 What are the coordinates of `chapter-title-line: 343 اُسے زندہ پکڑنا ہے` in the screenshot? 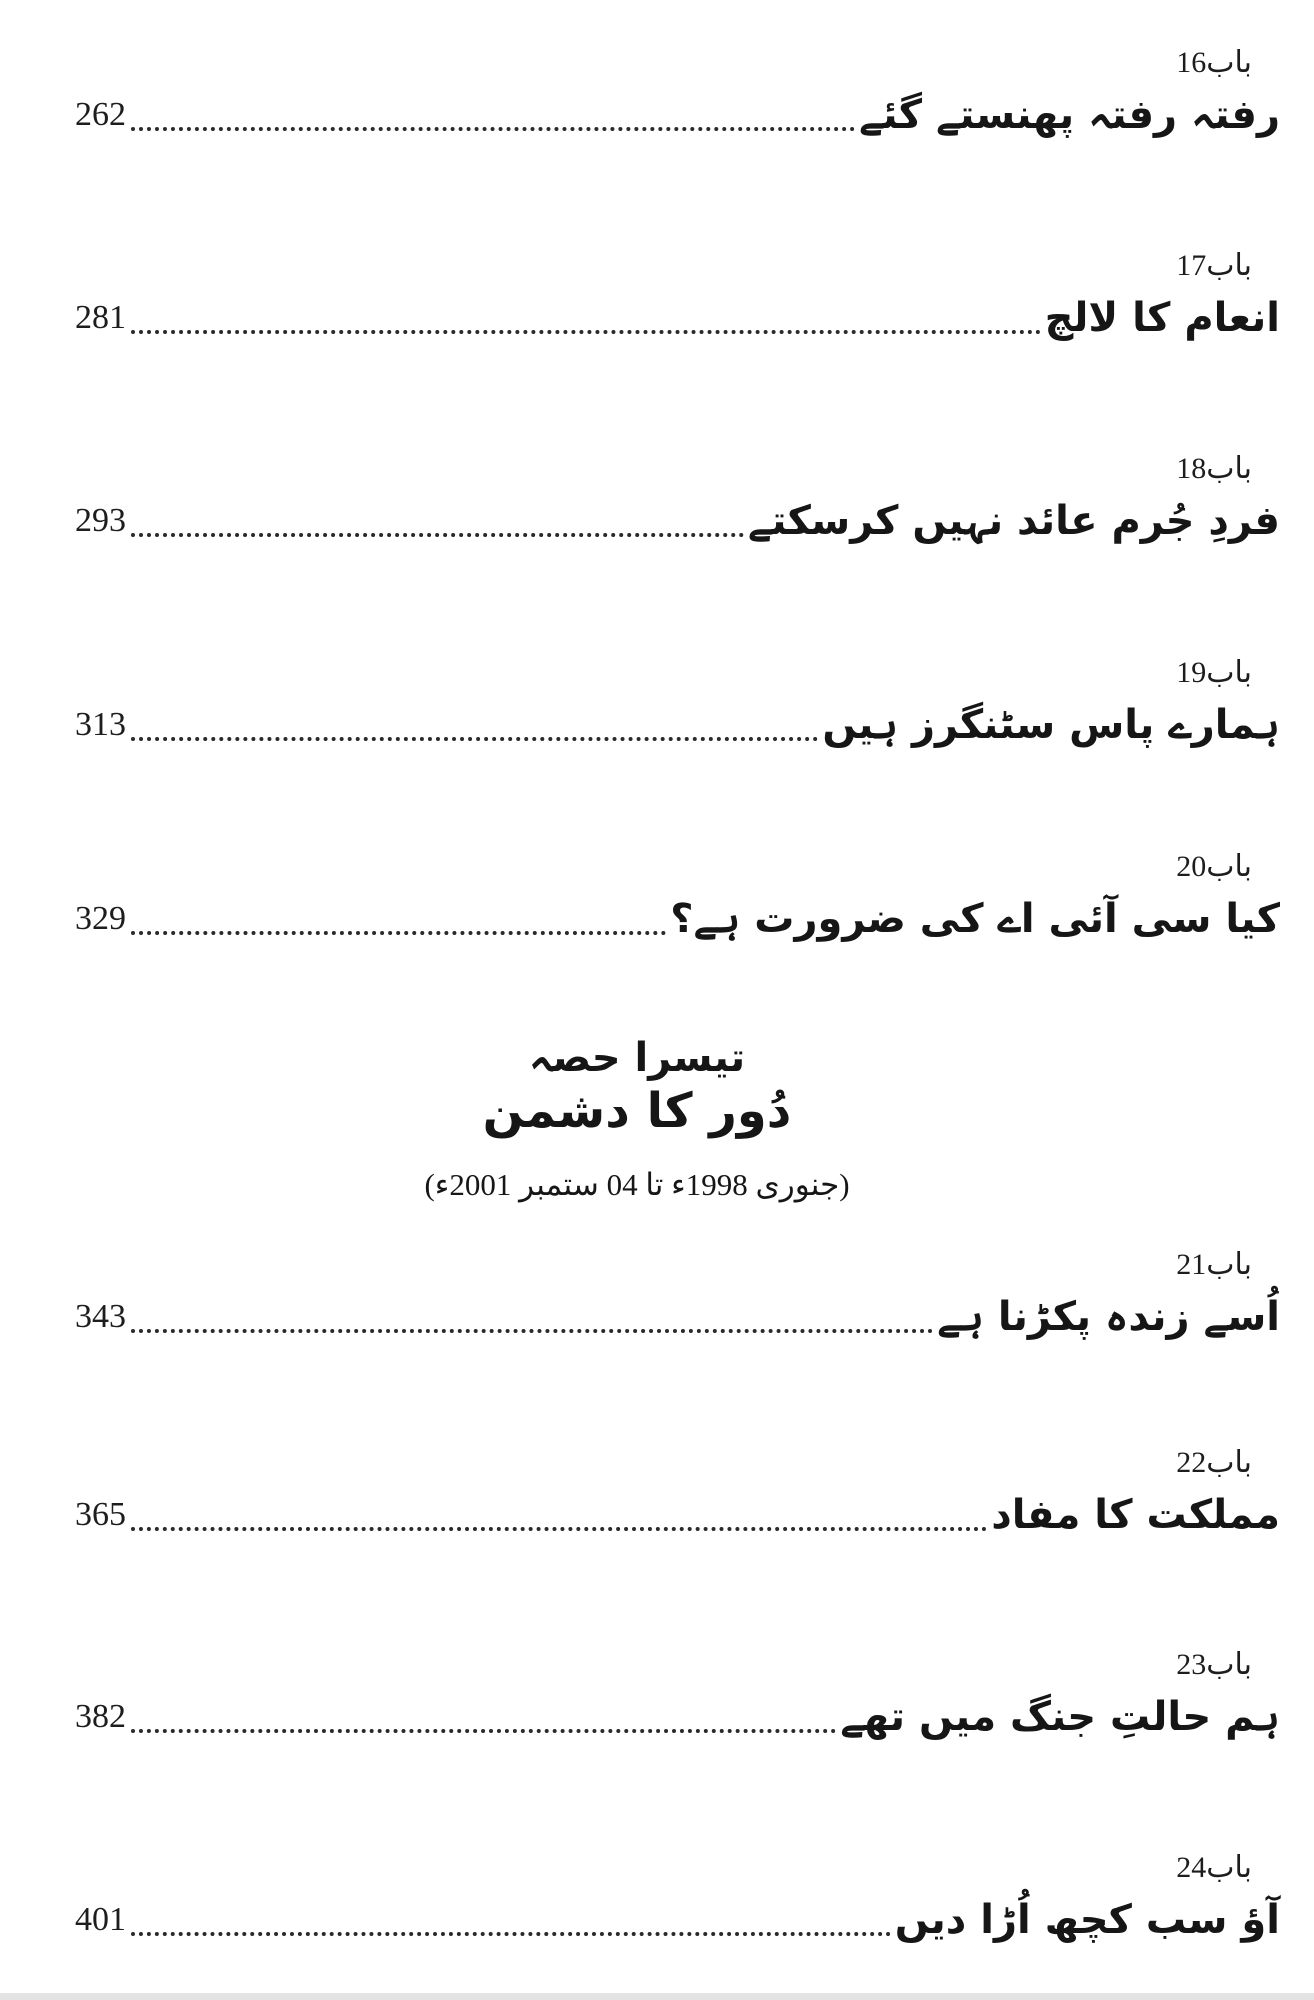 It's located at (677, 1317).